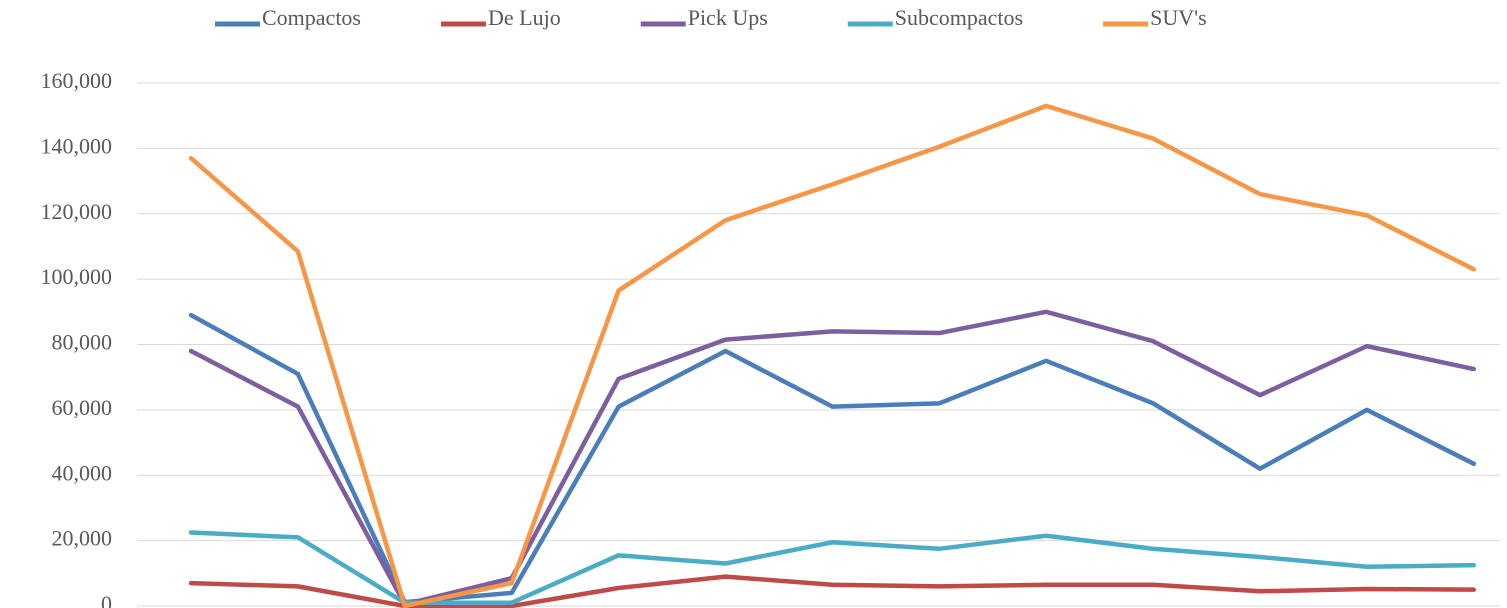 The height and width of the screenshot is (608, 1507). What do you see at coordinates (106, 599) in the screenshot?
I see `y-tick-label: 0` at bounding box center [106, 599].